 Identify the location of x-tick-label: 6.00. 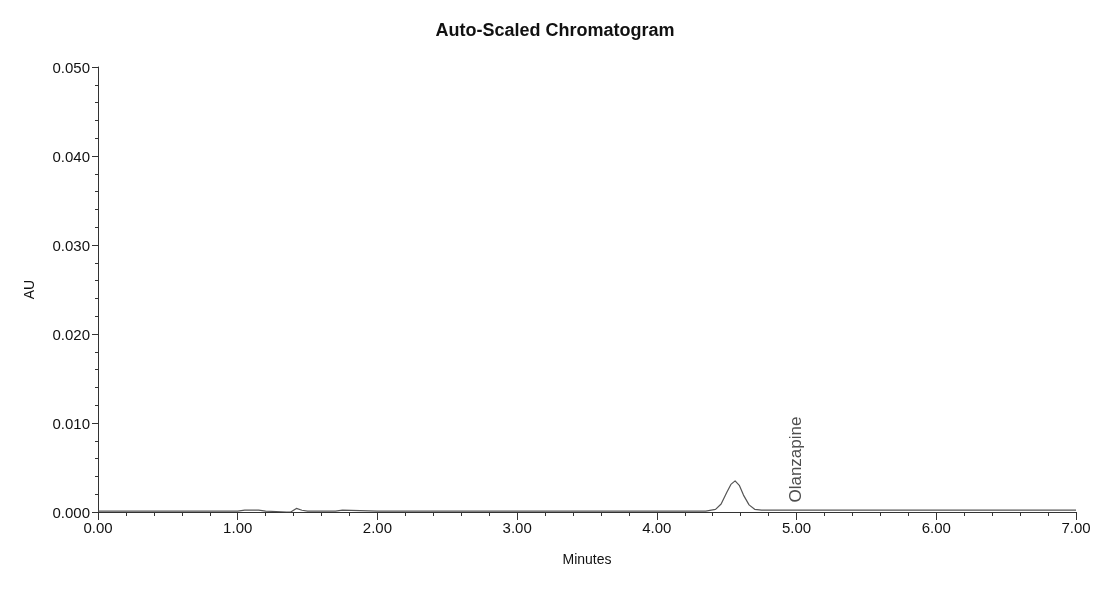
(936, 527).